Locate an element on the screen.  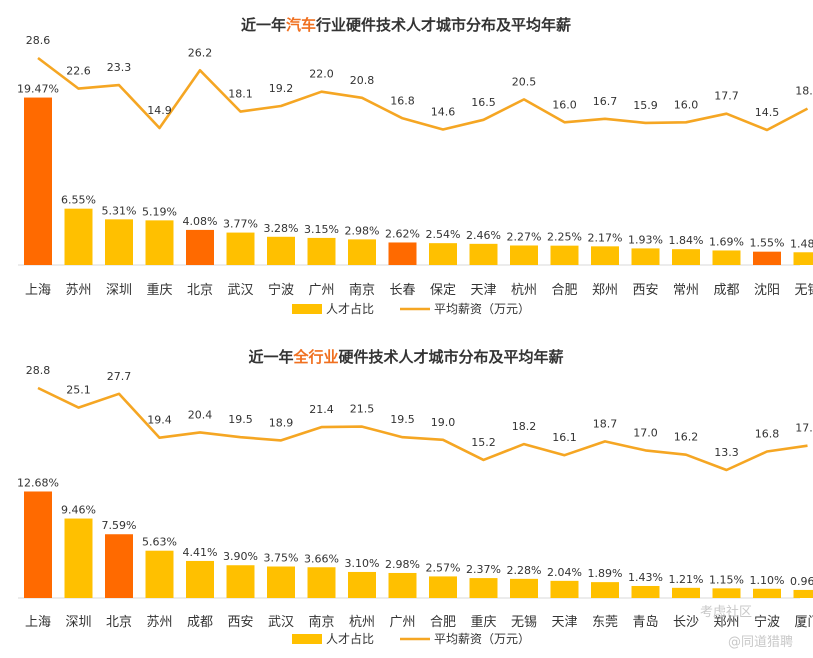
chart2-bar-label-7: 3.66% is located at coordinates (321, 558).